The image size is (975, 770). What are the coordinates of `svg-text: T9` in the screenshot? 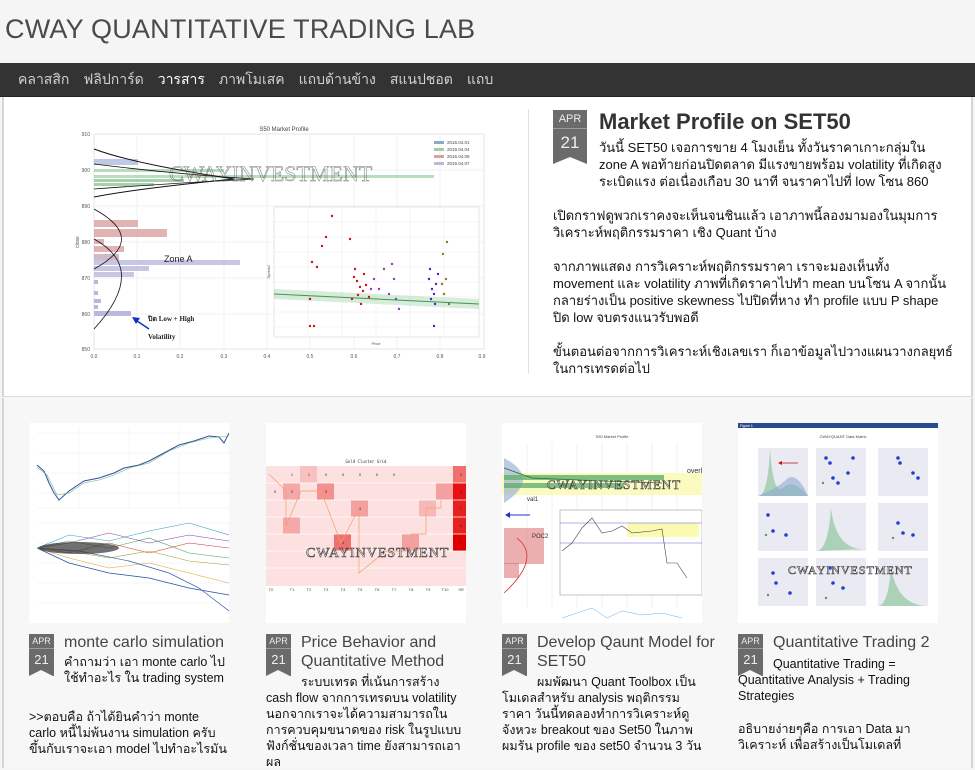 It's located at (428, 589).